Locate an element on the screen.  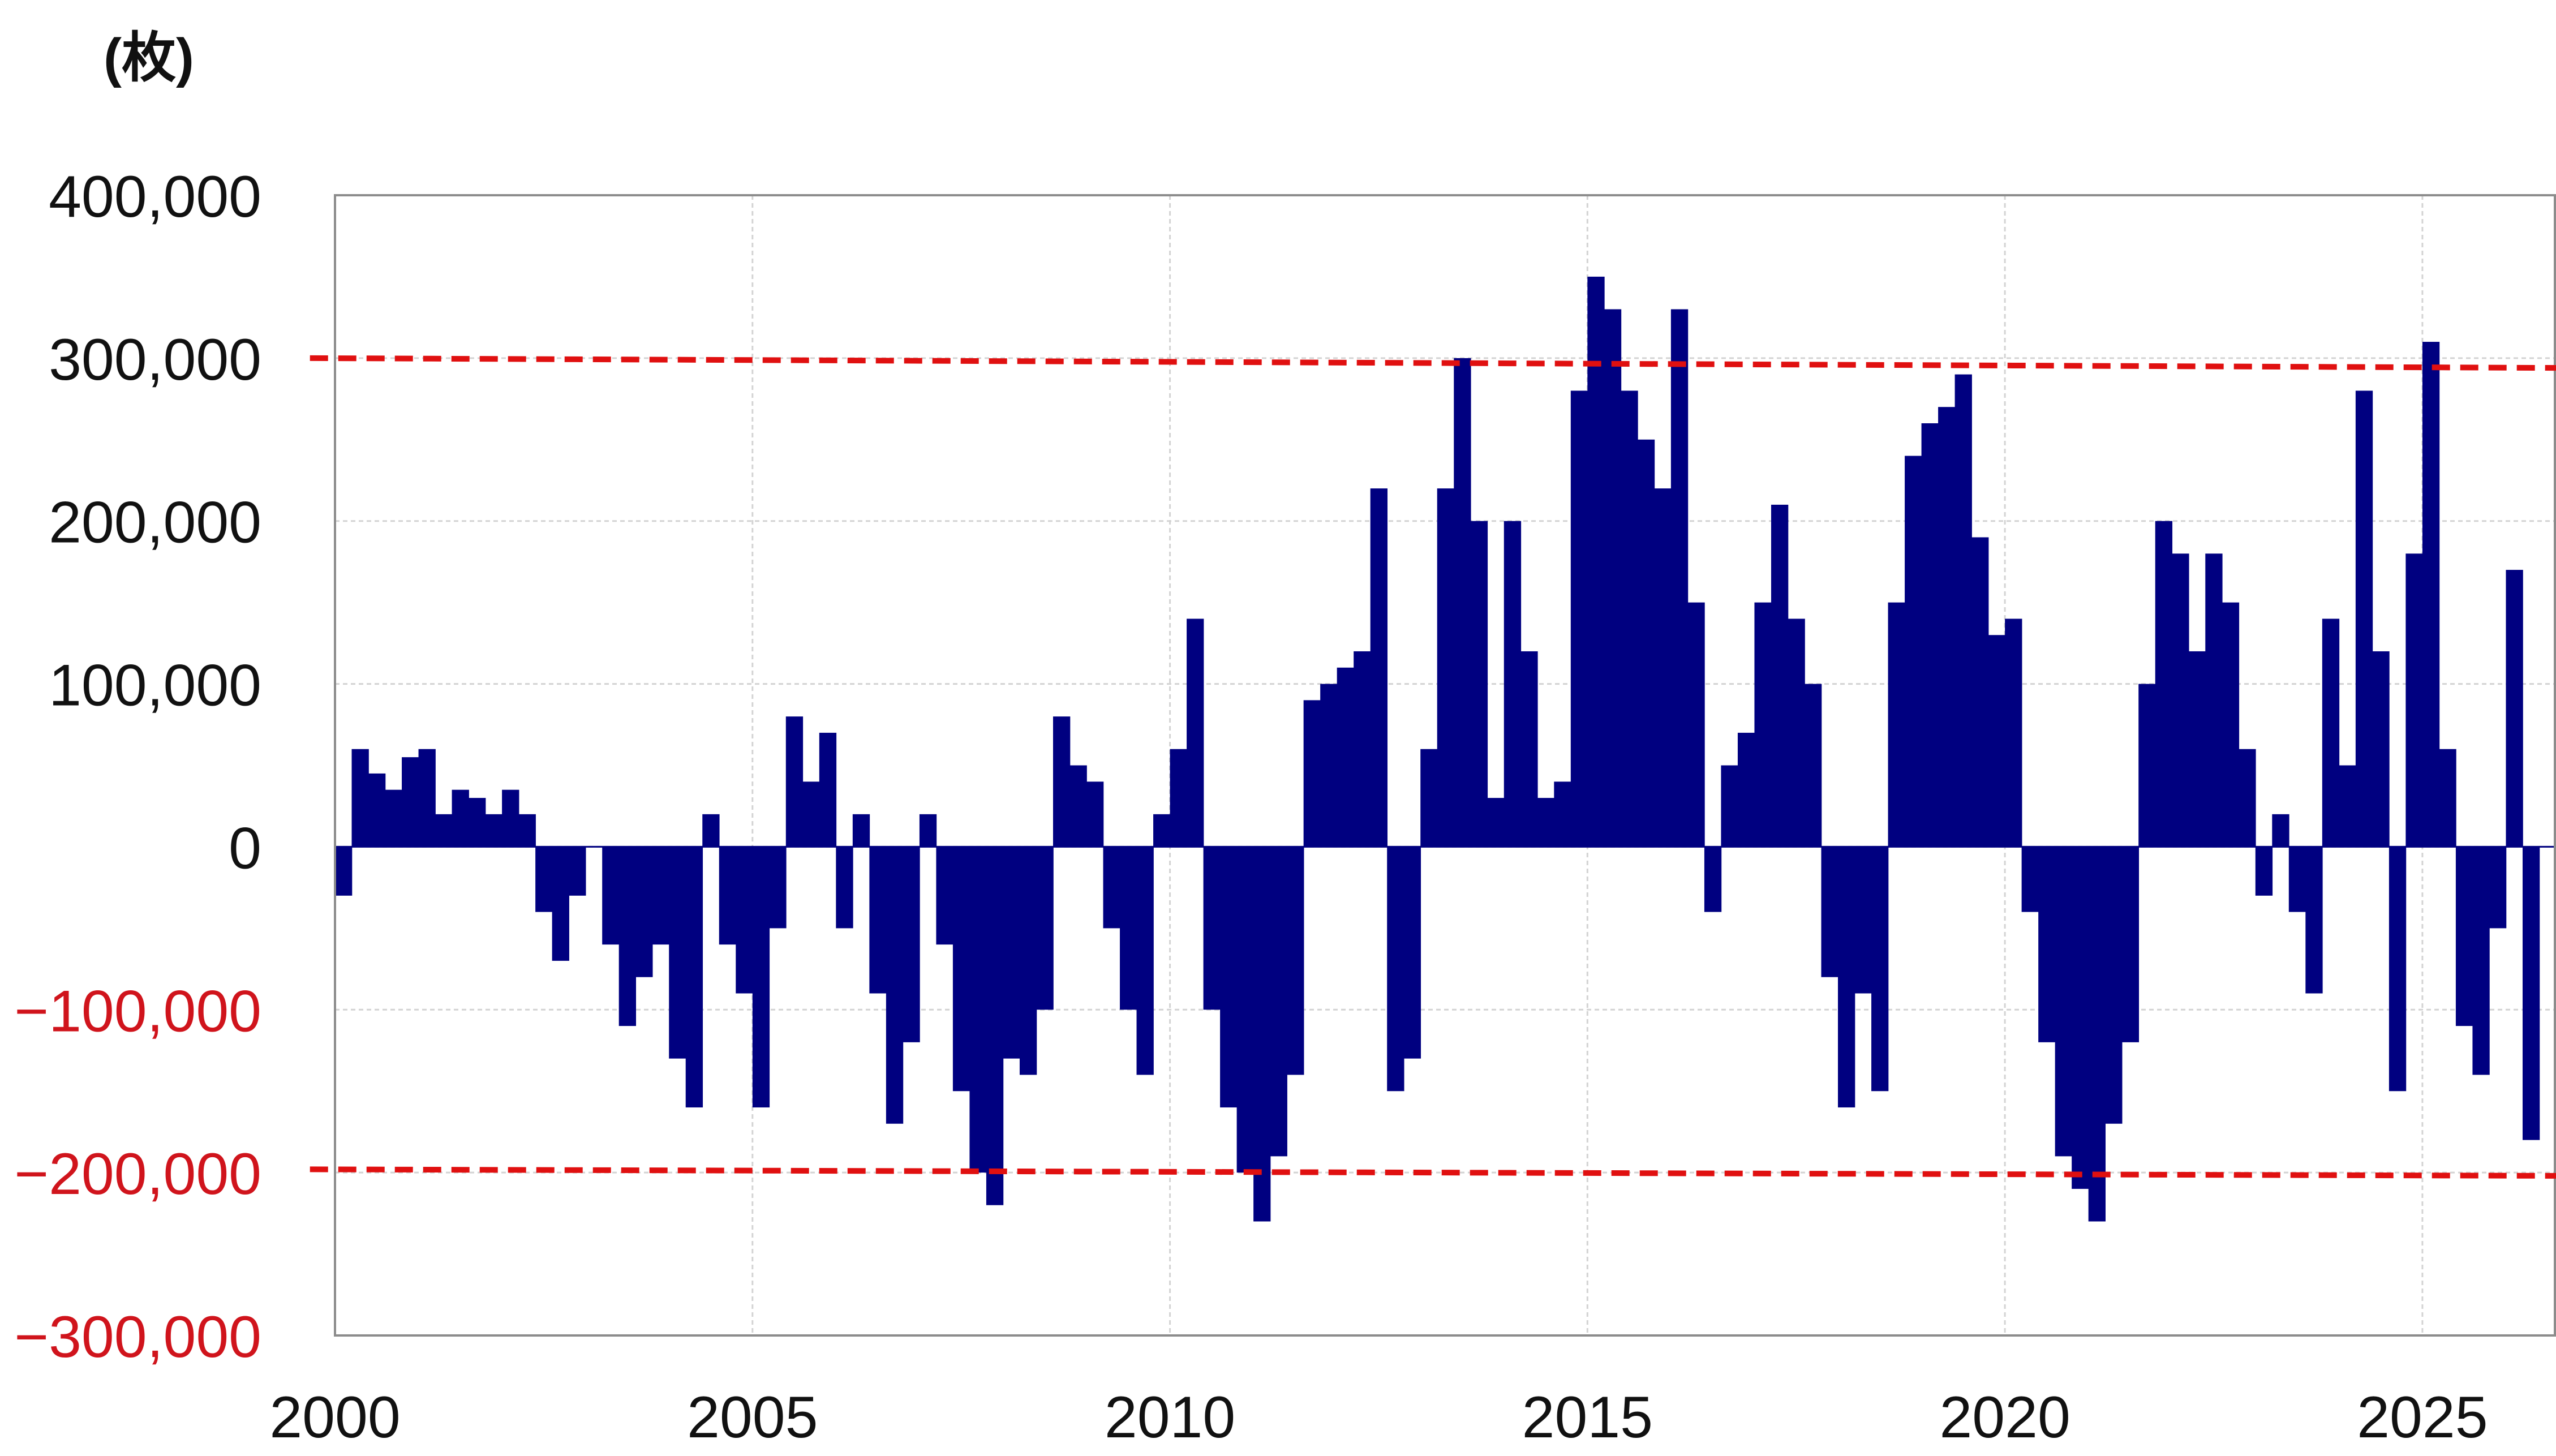
x-tick-labels: 2000 2005 2010 2015 2020 2025 is located at coordinates (1378, 1417).